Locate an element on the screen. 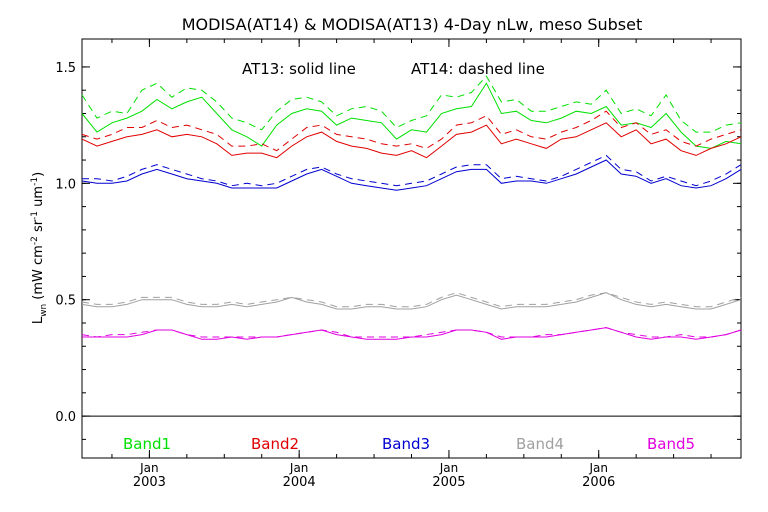  series-band1-at13-solid is located at coordinates (411, 115).